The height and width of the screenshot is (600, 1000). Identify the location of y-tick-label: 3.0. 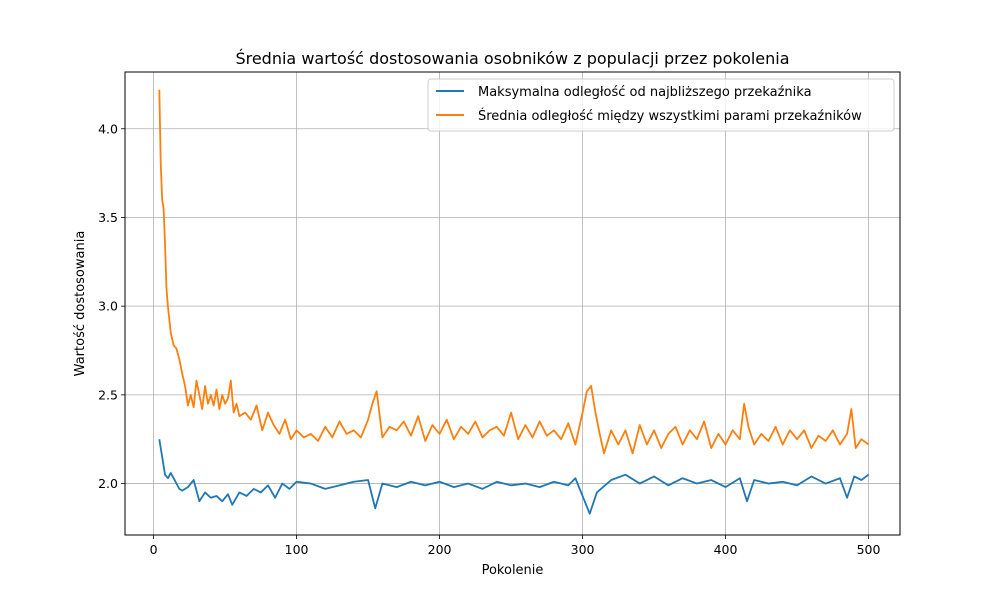
(108, 306).